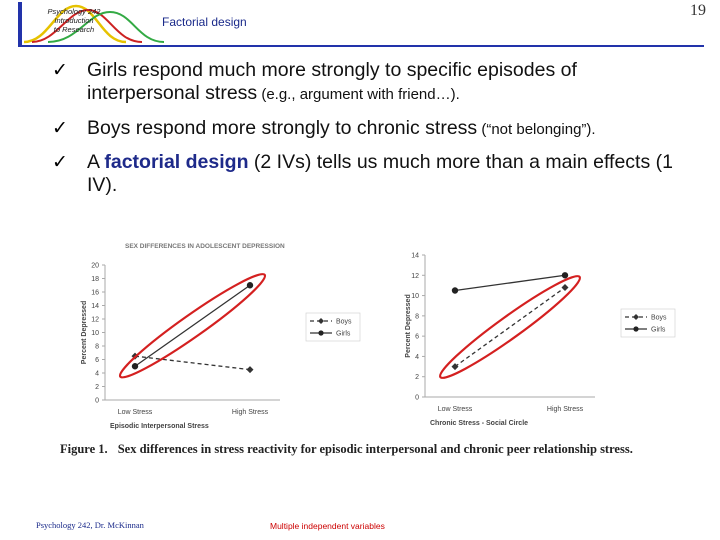 This screenshot has width=720, height=540. What do you see at coordinates (333, 327) in the screenshot?
I see `chart-1-legend-box` at bounding box center [333, 327].